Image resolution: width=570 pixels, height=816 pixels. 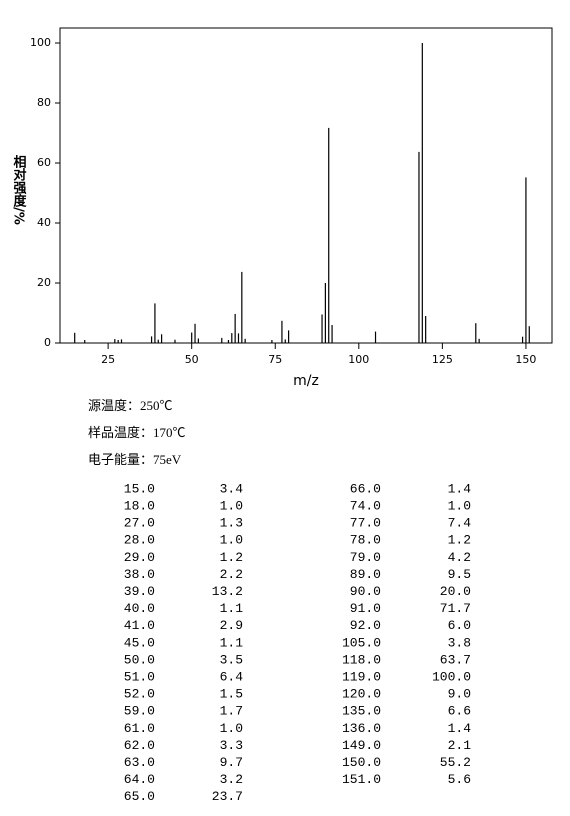 What do you see at coordinates (139, 659) in the screenshot?
I see `table-mz: 50.0` at bounding box center [139, 659].